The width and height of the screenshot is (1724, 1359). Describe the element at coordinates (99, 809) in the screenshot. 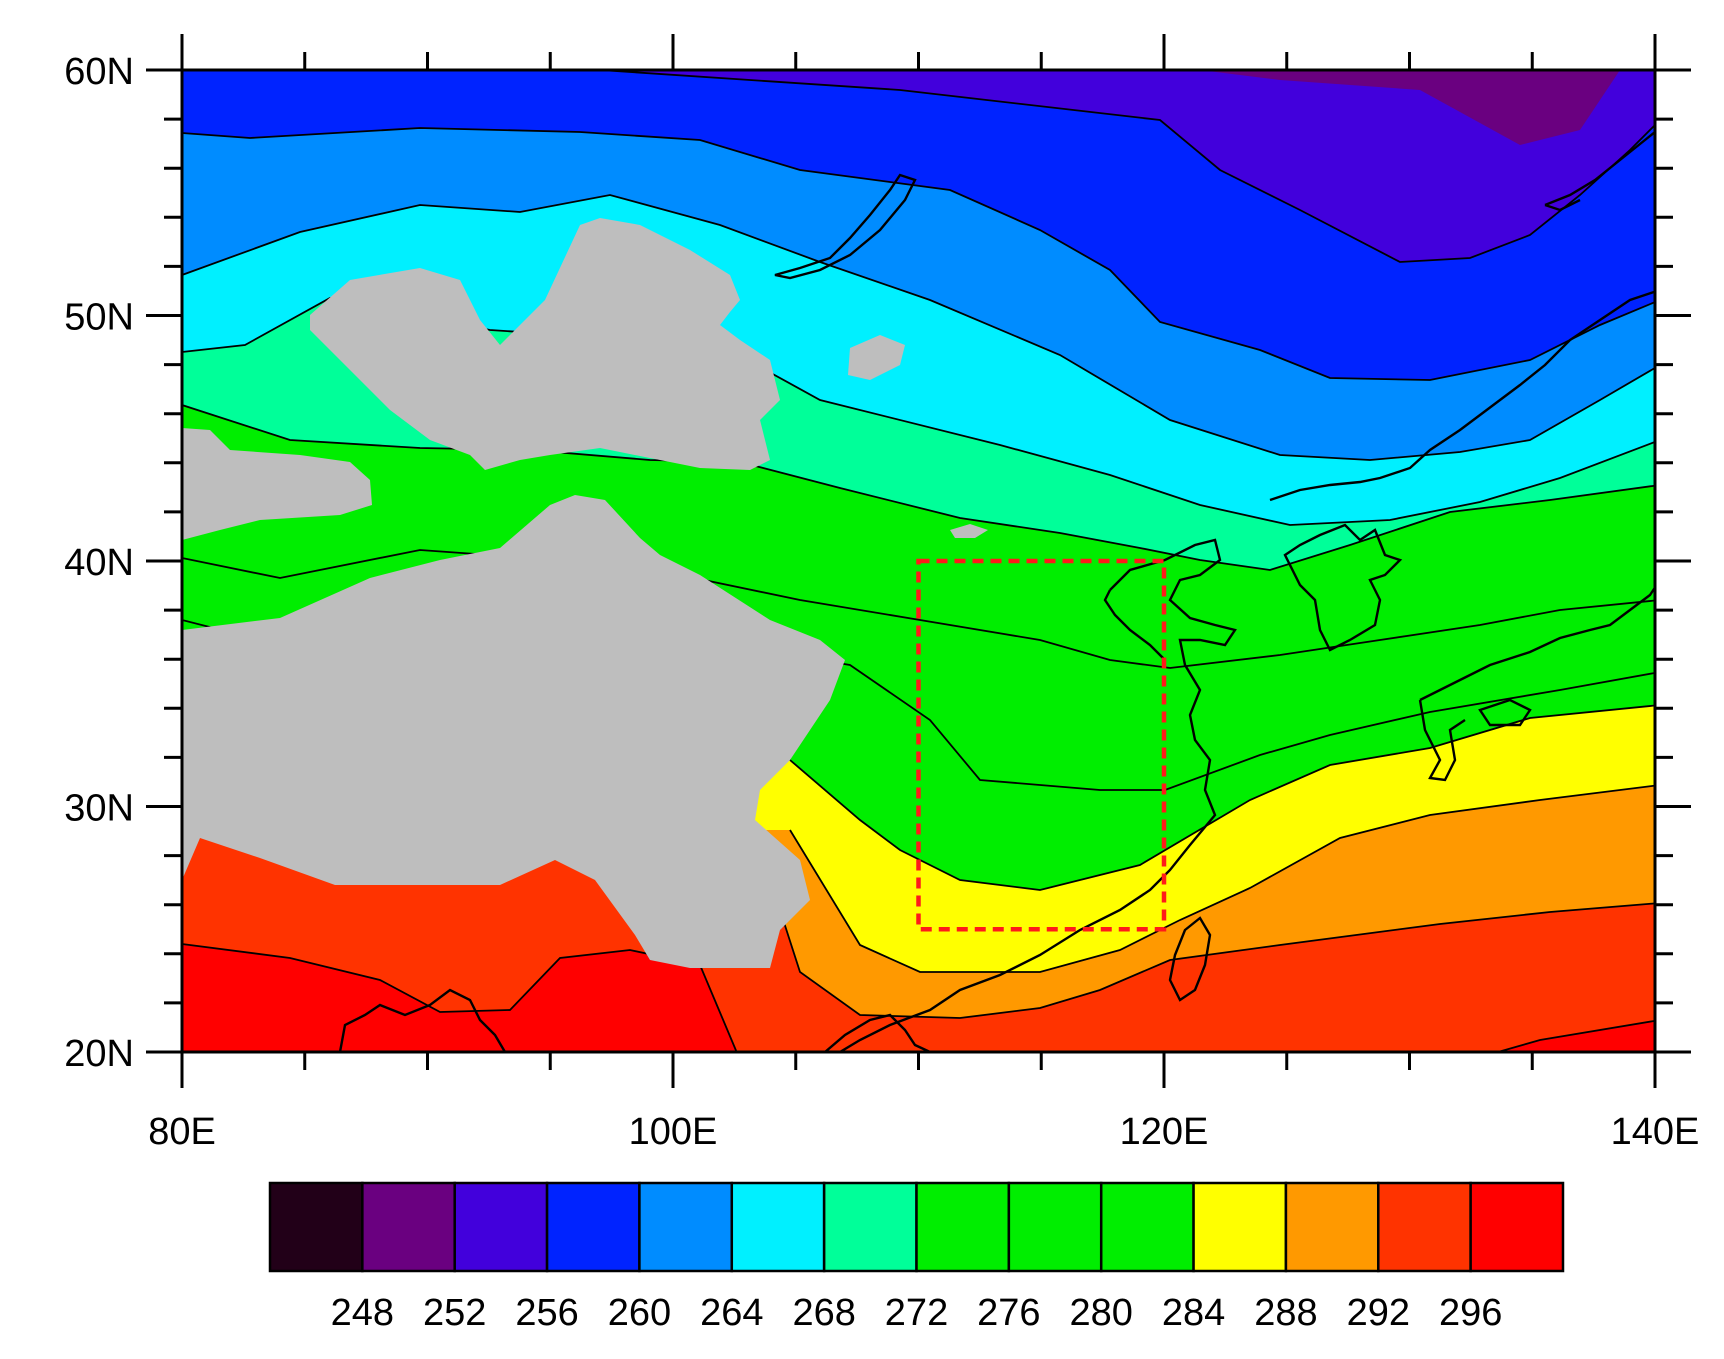

I see `y-tick-label: 30N` at that location.